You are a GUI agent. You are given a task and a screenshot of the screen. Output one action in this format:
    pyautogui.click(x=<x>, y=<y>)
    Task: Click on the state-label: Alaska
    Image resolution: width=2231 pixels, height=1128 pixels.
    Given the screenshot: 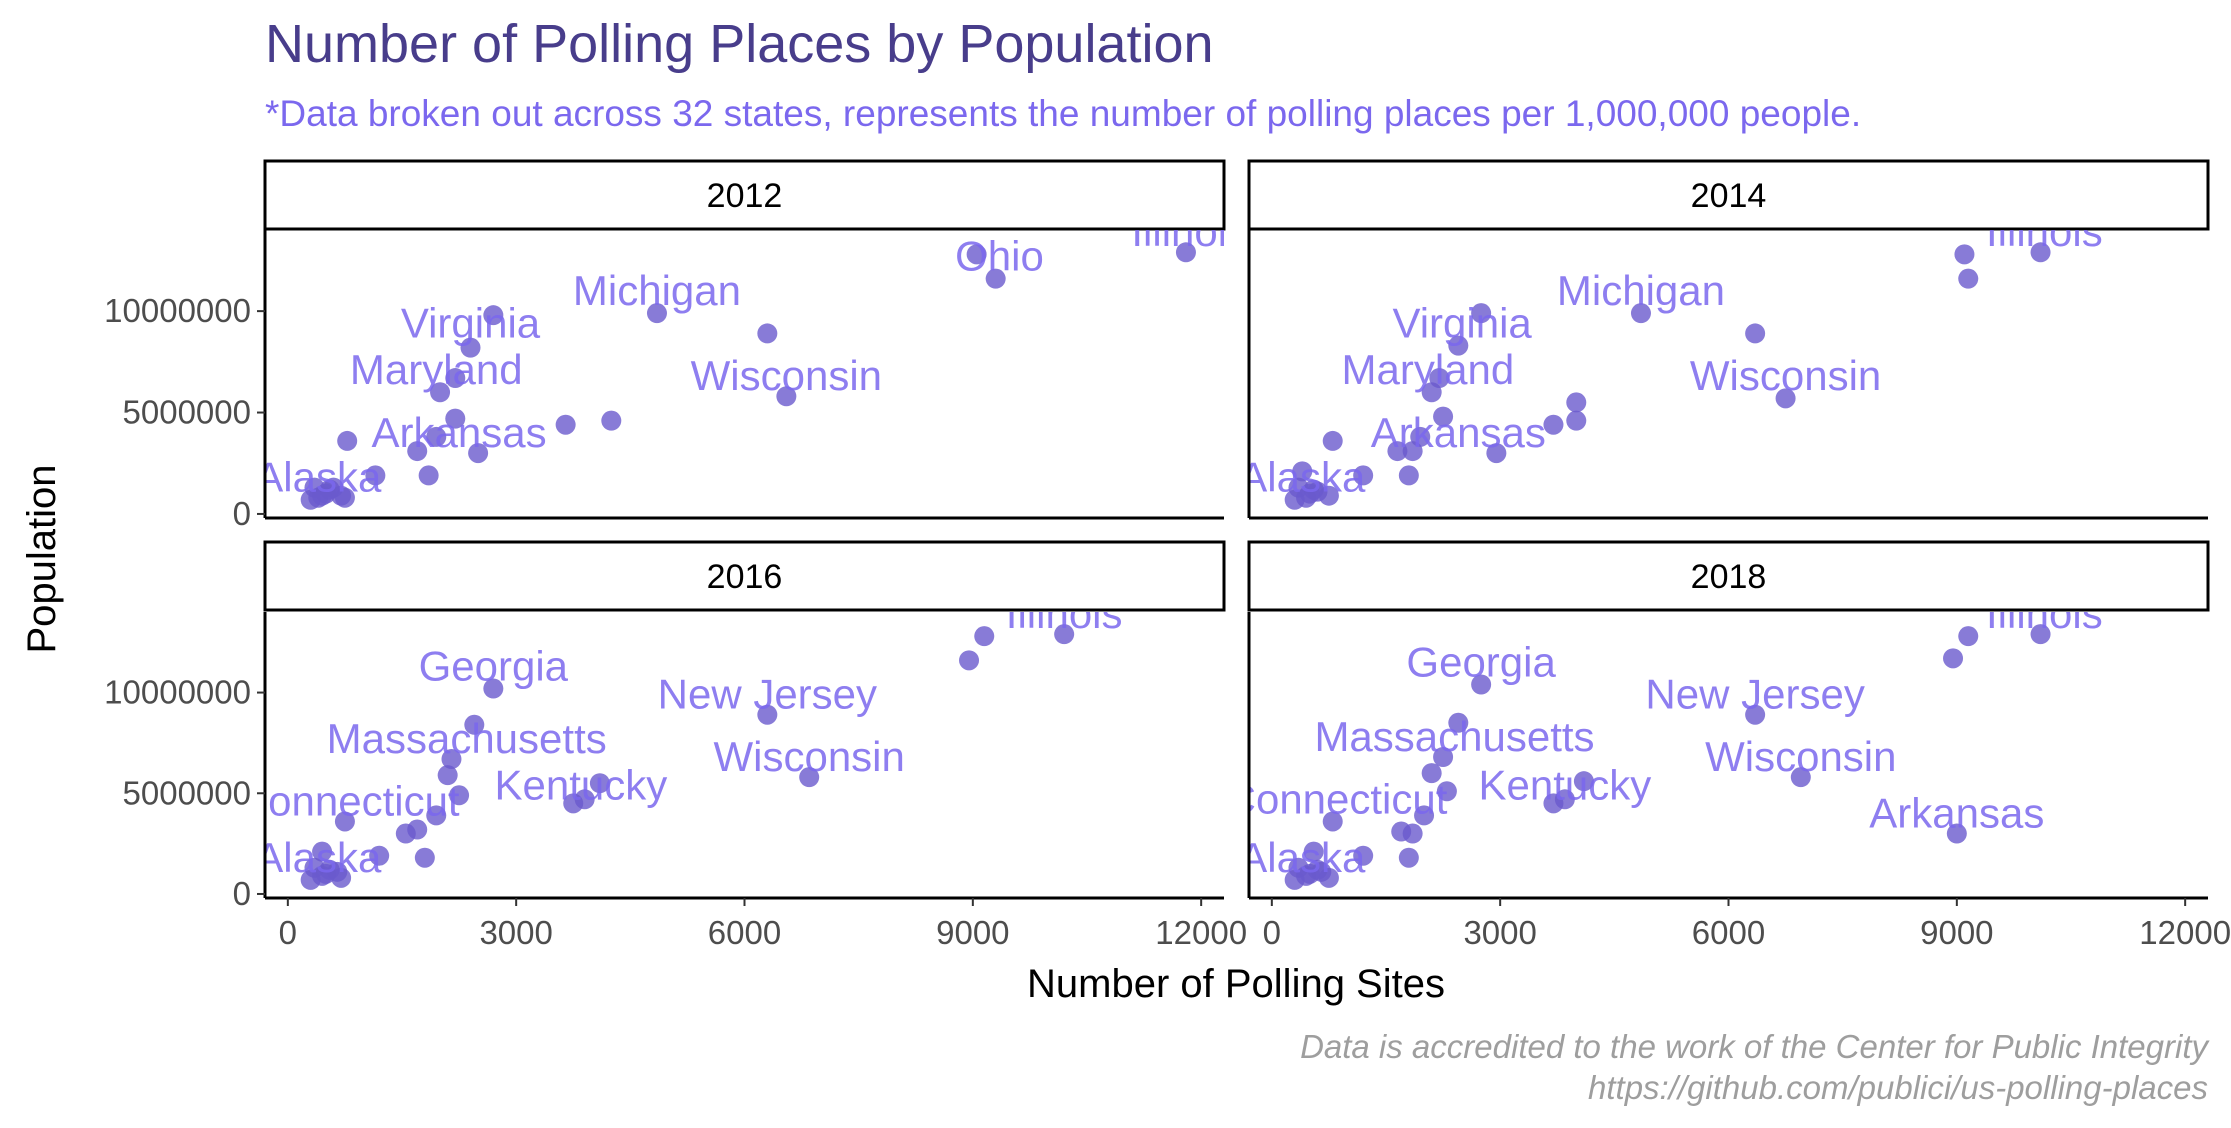 What is the action you would take?
    pyautogui.click(x=1302, y=477)
    